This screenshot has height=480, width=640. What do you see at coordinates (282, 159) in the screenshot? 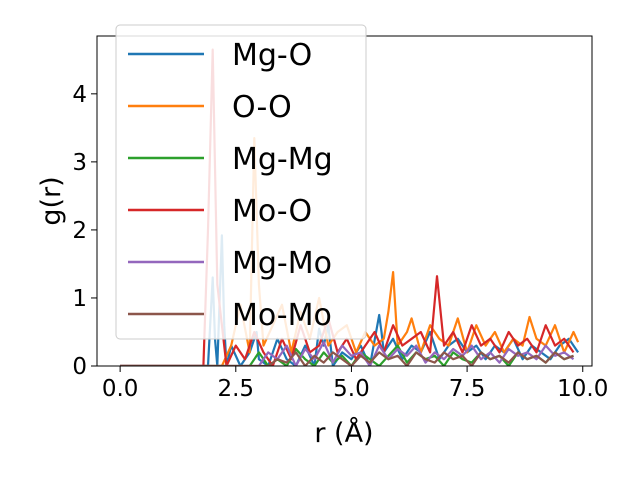
I see `legend-label: Mg-Mg` at bounding box center [282, 159].